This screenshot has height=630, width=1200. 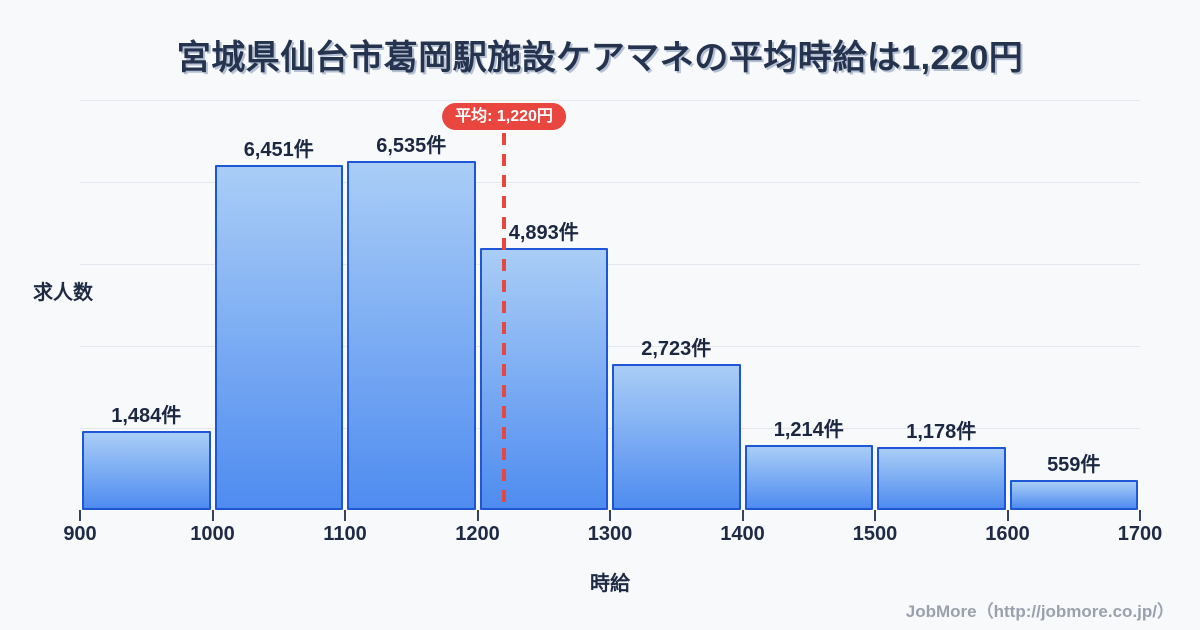 I want to click on y-axis-label: 求人数, so click(x=63, y=293).